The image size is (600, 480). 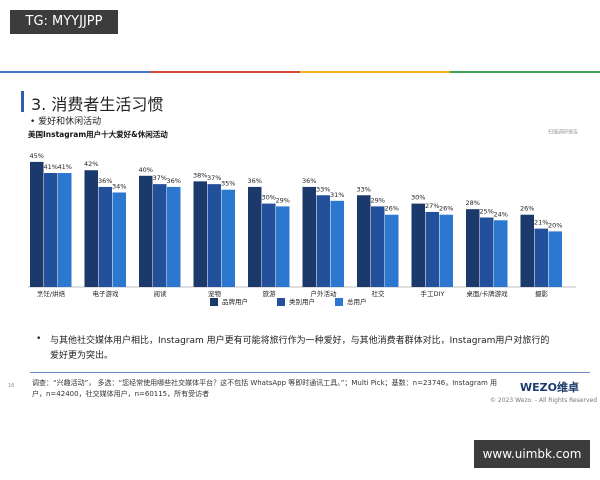 What do you see at coordinates (302, 301) in the screenshot?
I see `legend-label: 类别用户` at bounding box center [302, 301].